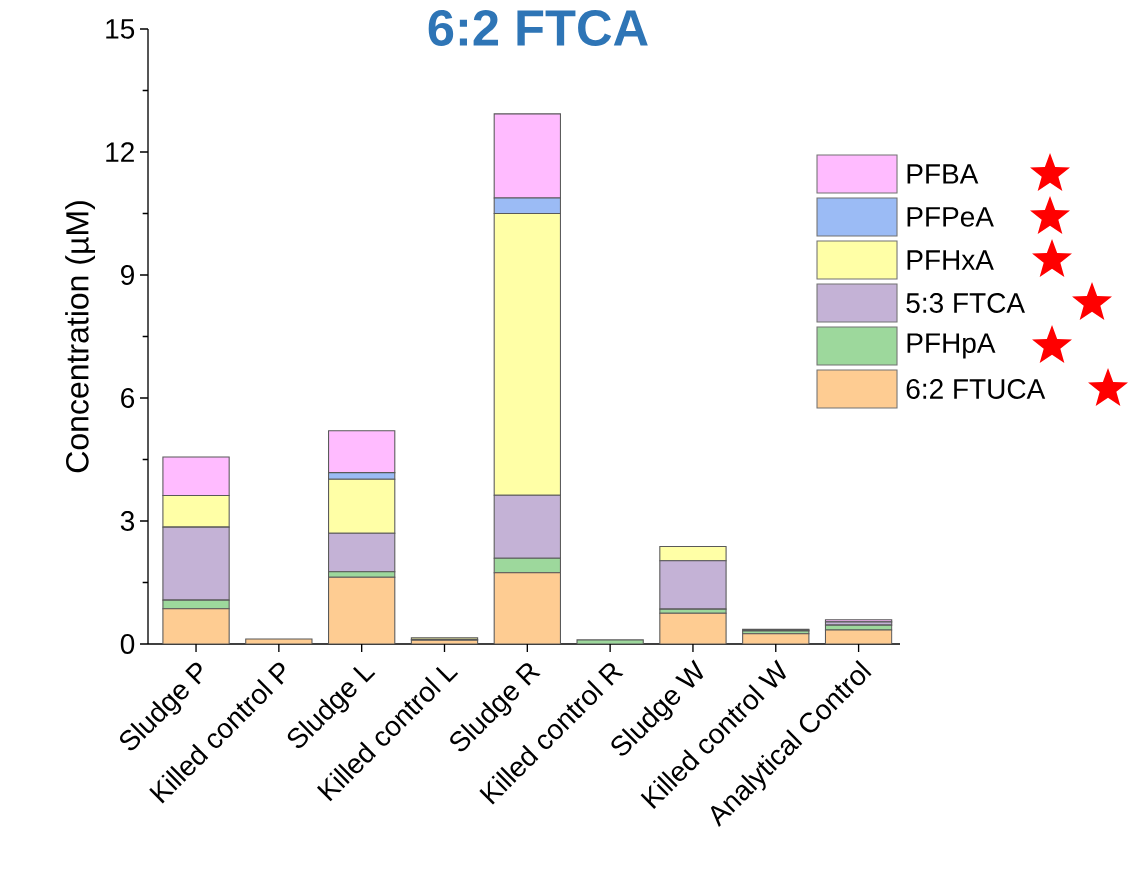 The height and width of the screenshot is (882, 1130). What do you see at coordinates (127, 275) in the screenshot?
I see `y-tick-label: 9` at bounding box center [127, 275].